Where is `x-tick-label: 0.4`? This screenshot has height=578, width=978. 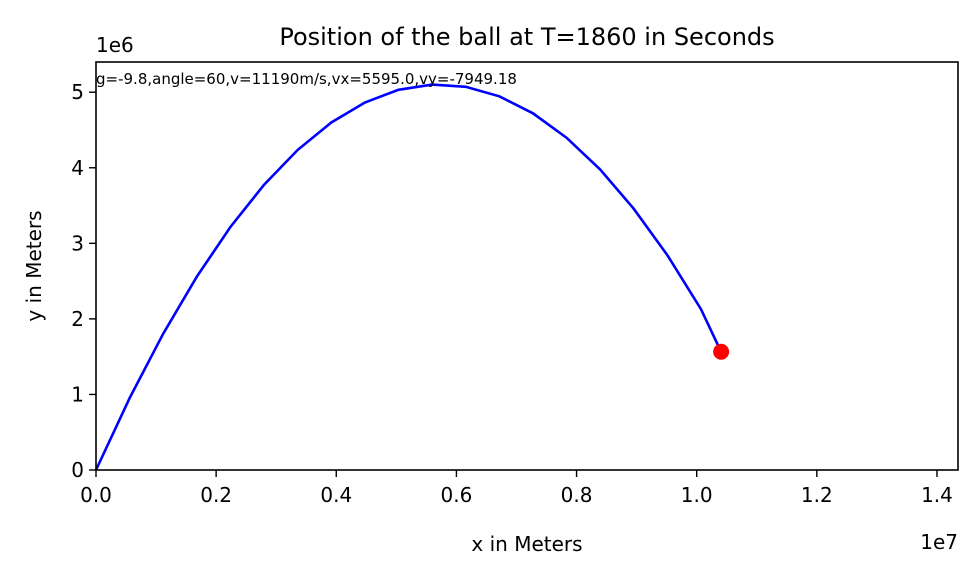 x-tick-label: 0.4 is located at coordinates (336, 495).